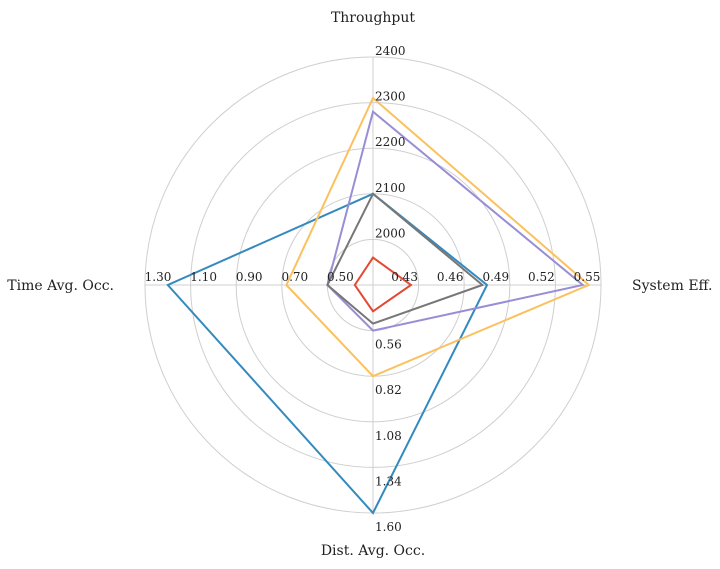 The height and width of the screenshot is (569, 720). Describe the element at coordinates (340, 277) in the screenshot. I see `tick-label: 0.50` at that location.